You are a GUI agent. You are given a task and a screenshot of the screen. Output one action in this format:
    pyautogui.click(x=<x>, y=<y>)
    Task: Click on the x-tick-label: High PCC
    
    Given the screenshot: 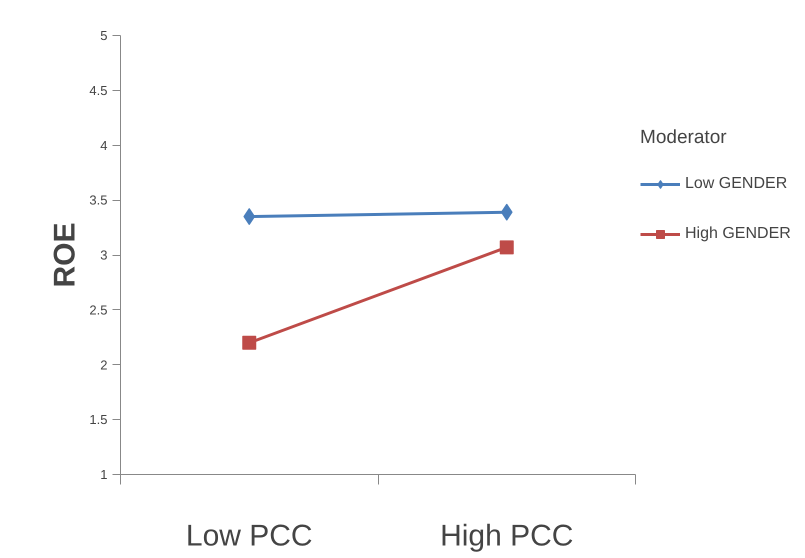 What is the action you would take?
    pyautogui.click(x=507, y=536)
    